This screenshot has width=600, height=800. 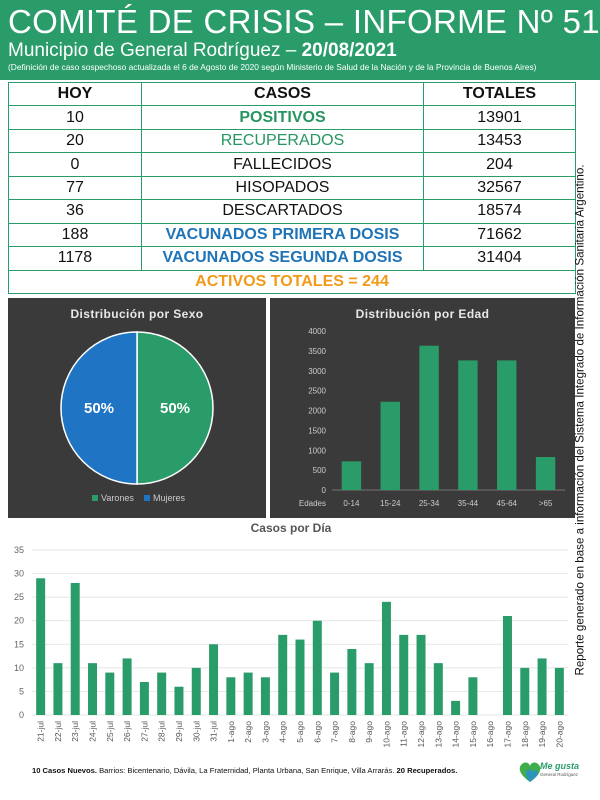 What do you see at coordinates (317, 351) in the screenshot?
I see `y-tick-label: 3500` at bounding box center [317, 351].